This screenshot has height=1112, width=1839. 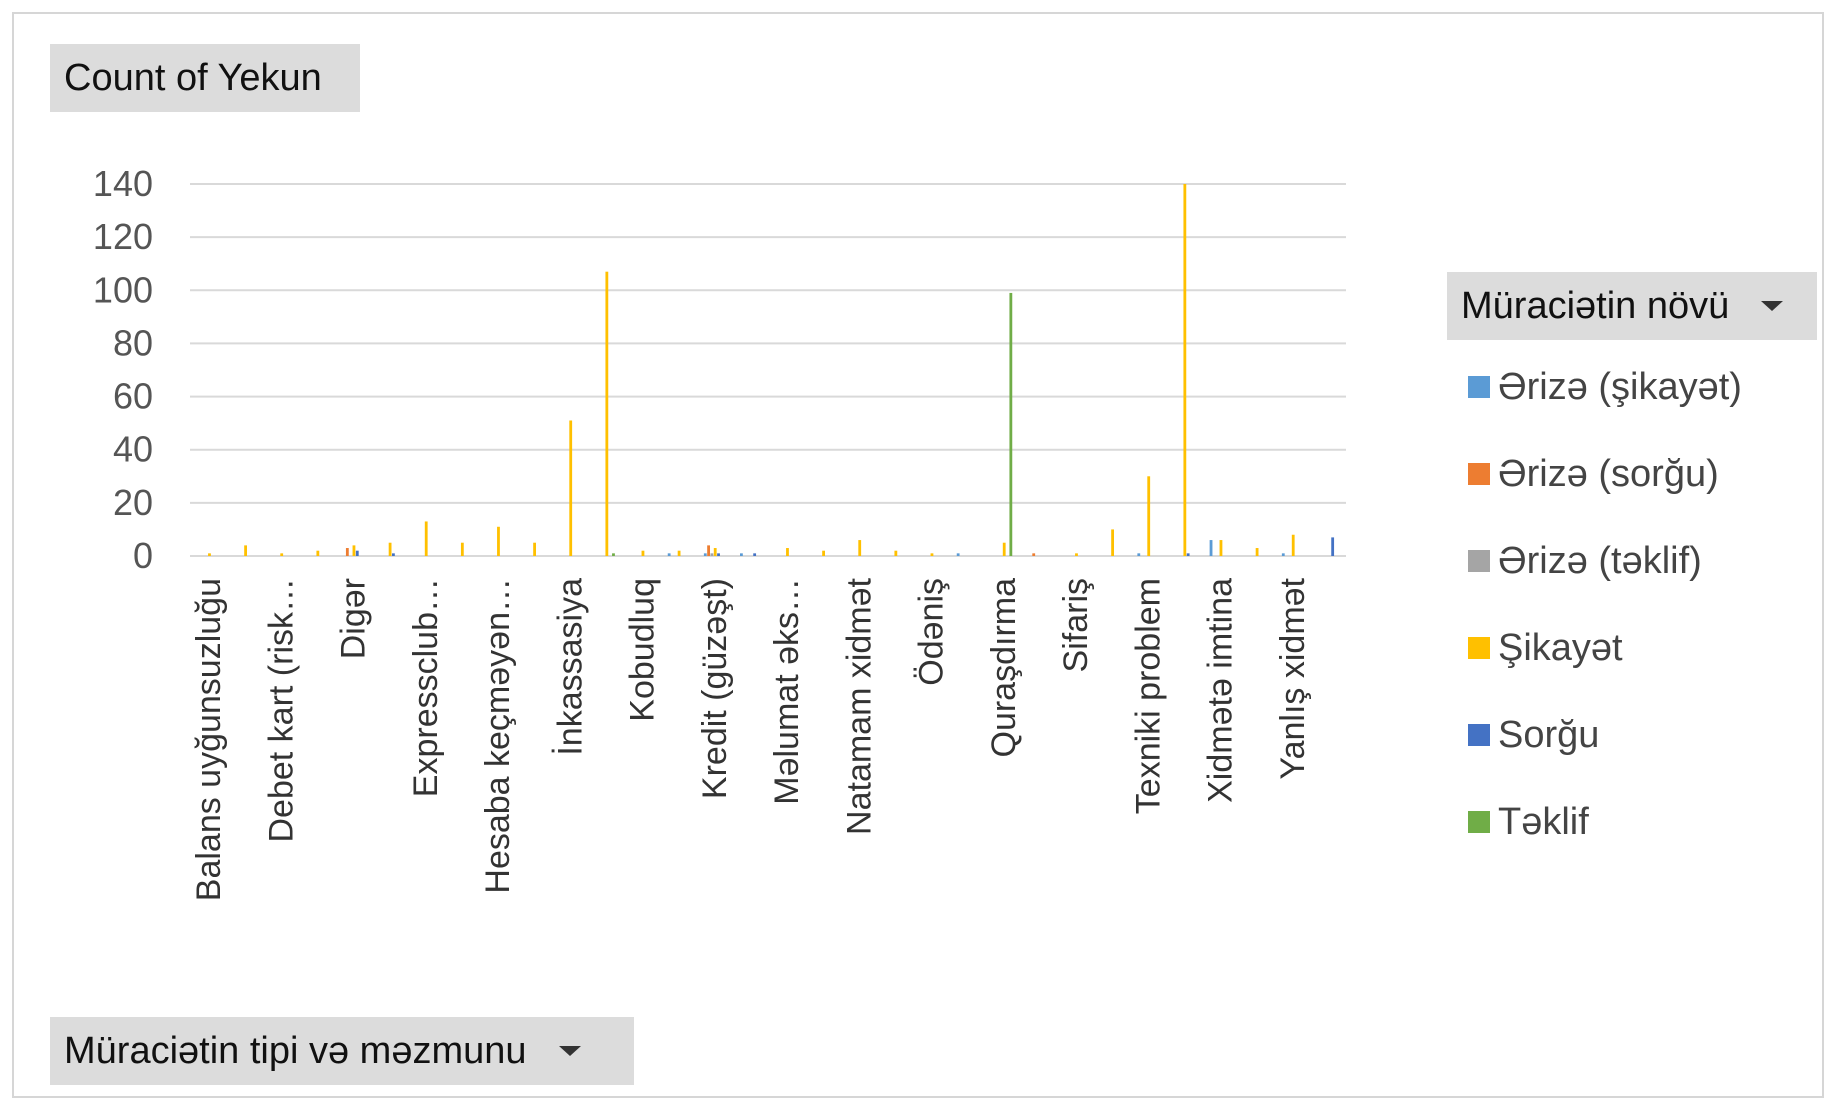 What do you see at coordinates (295, 1051) in the screenshot?
I see `axis-field-label: Müraciətin tipi və məzmunu` at bounding box center [295, 1051].